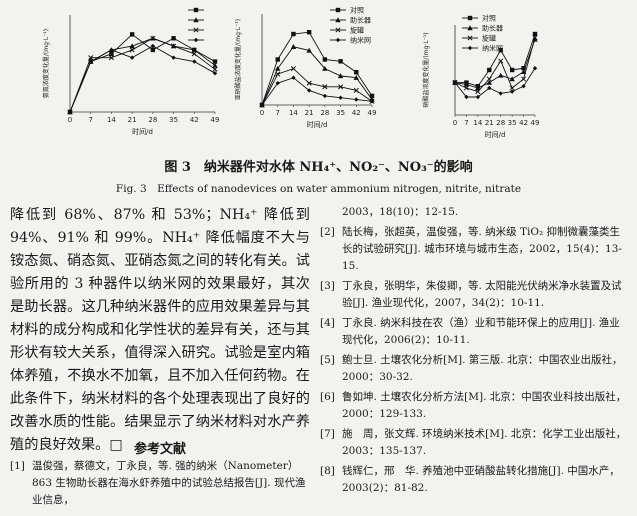  What do you see at coordinates (492, 28) in the screenshot?
I see `legend-label: 助长器` at bounding box center [492, 28].